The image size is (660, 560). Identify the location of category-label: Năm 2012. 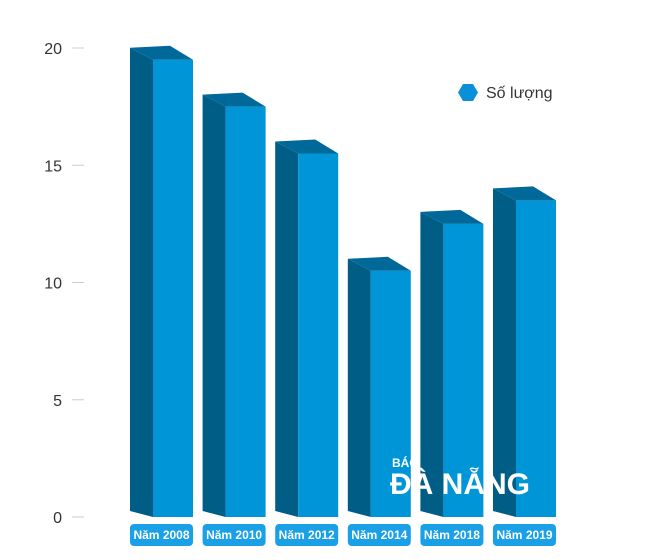
(307, 535).